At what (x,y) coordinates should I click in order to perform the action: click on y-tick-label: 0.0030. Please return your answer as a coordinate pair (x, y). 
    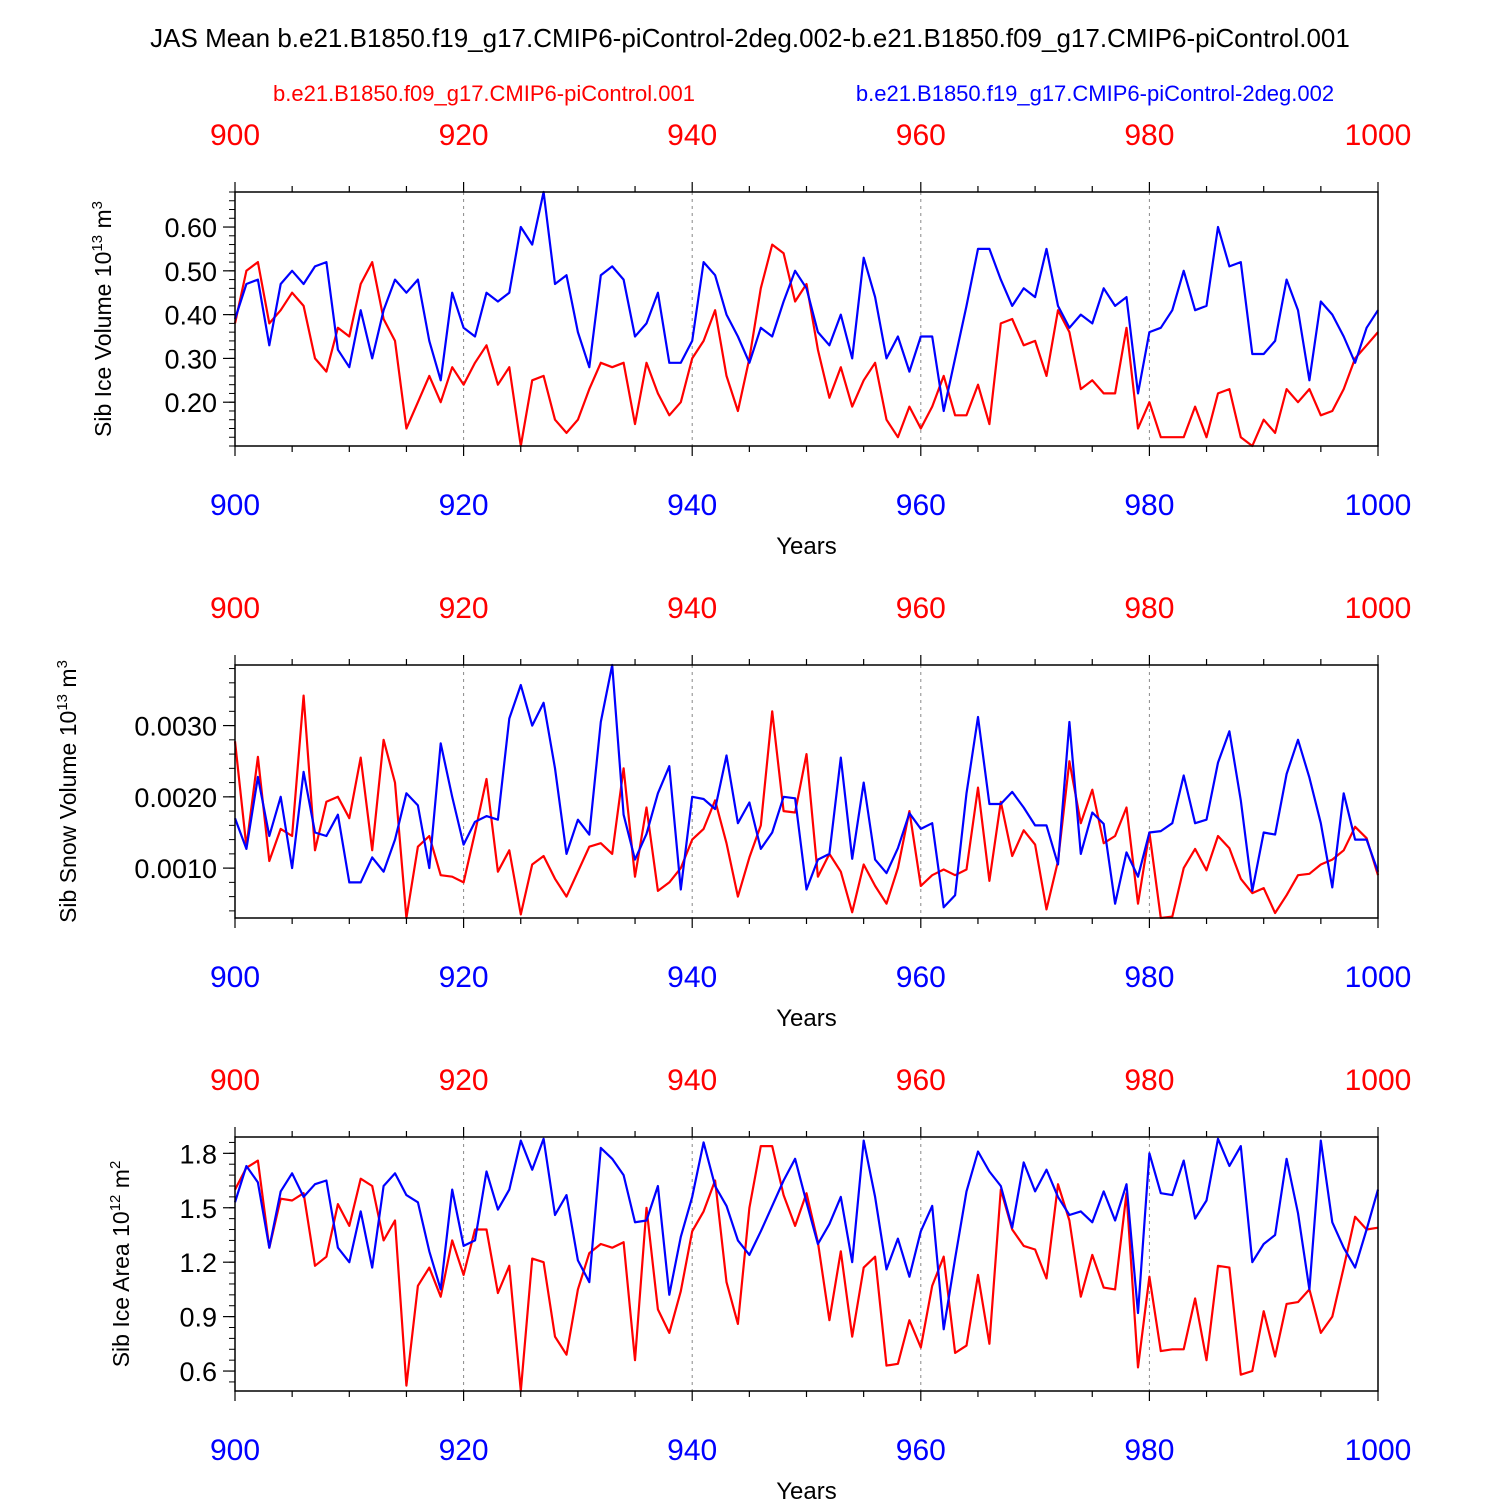
    Looking at the image, I should click on (175, 727).